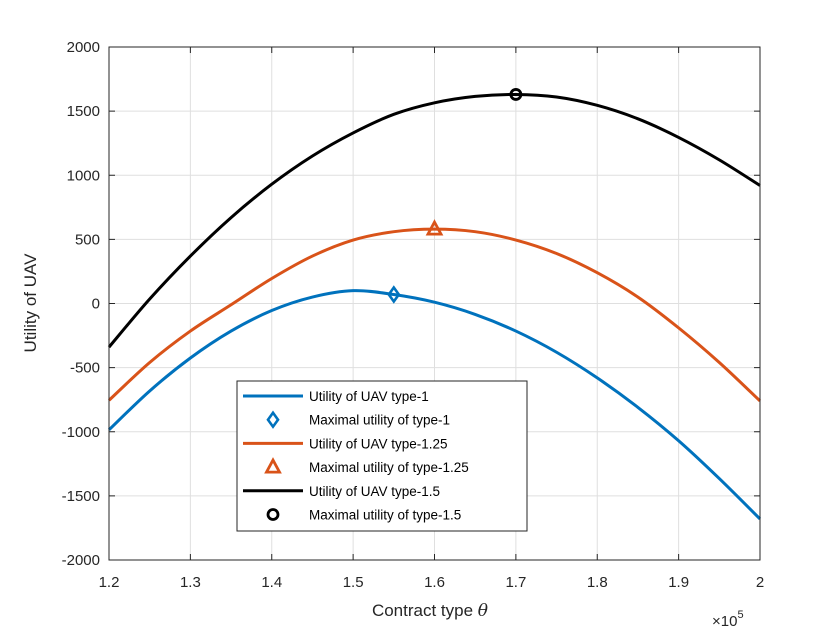 The height and width of the screenshot is (630, 840). Describe the element at coordinates (83, 111) in the screenshot. I see `y-tick-label: 1500` at that location.